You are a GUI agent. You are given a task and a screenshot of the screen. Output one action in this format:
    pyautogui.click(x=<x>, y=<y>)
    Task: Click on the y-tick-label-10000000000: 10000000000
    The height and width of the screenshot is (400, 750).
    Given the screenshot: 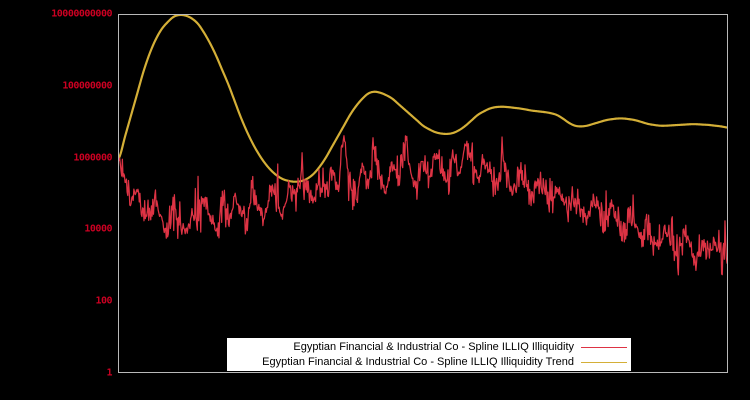 What is the action you would take?
    pyautogui.click(x=81, y=14)
    